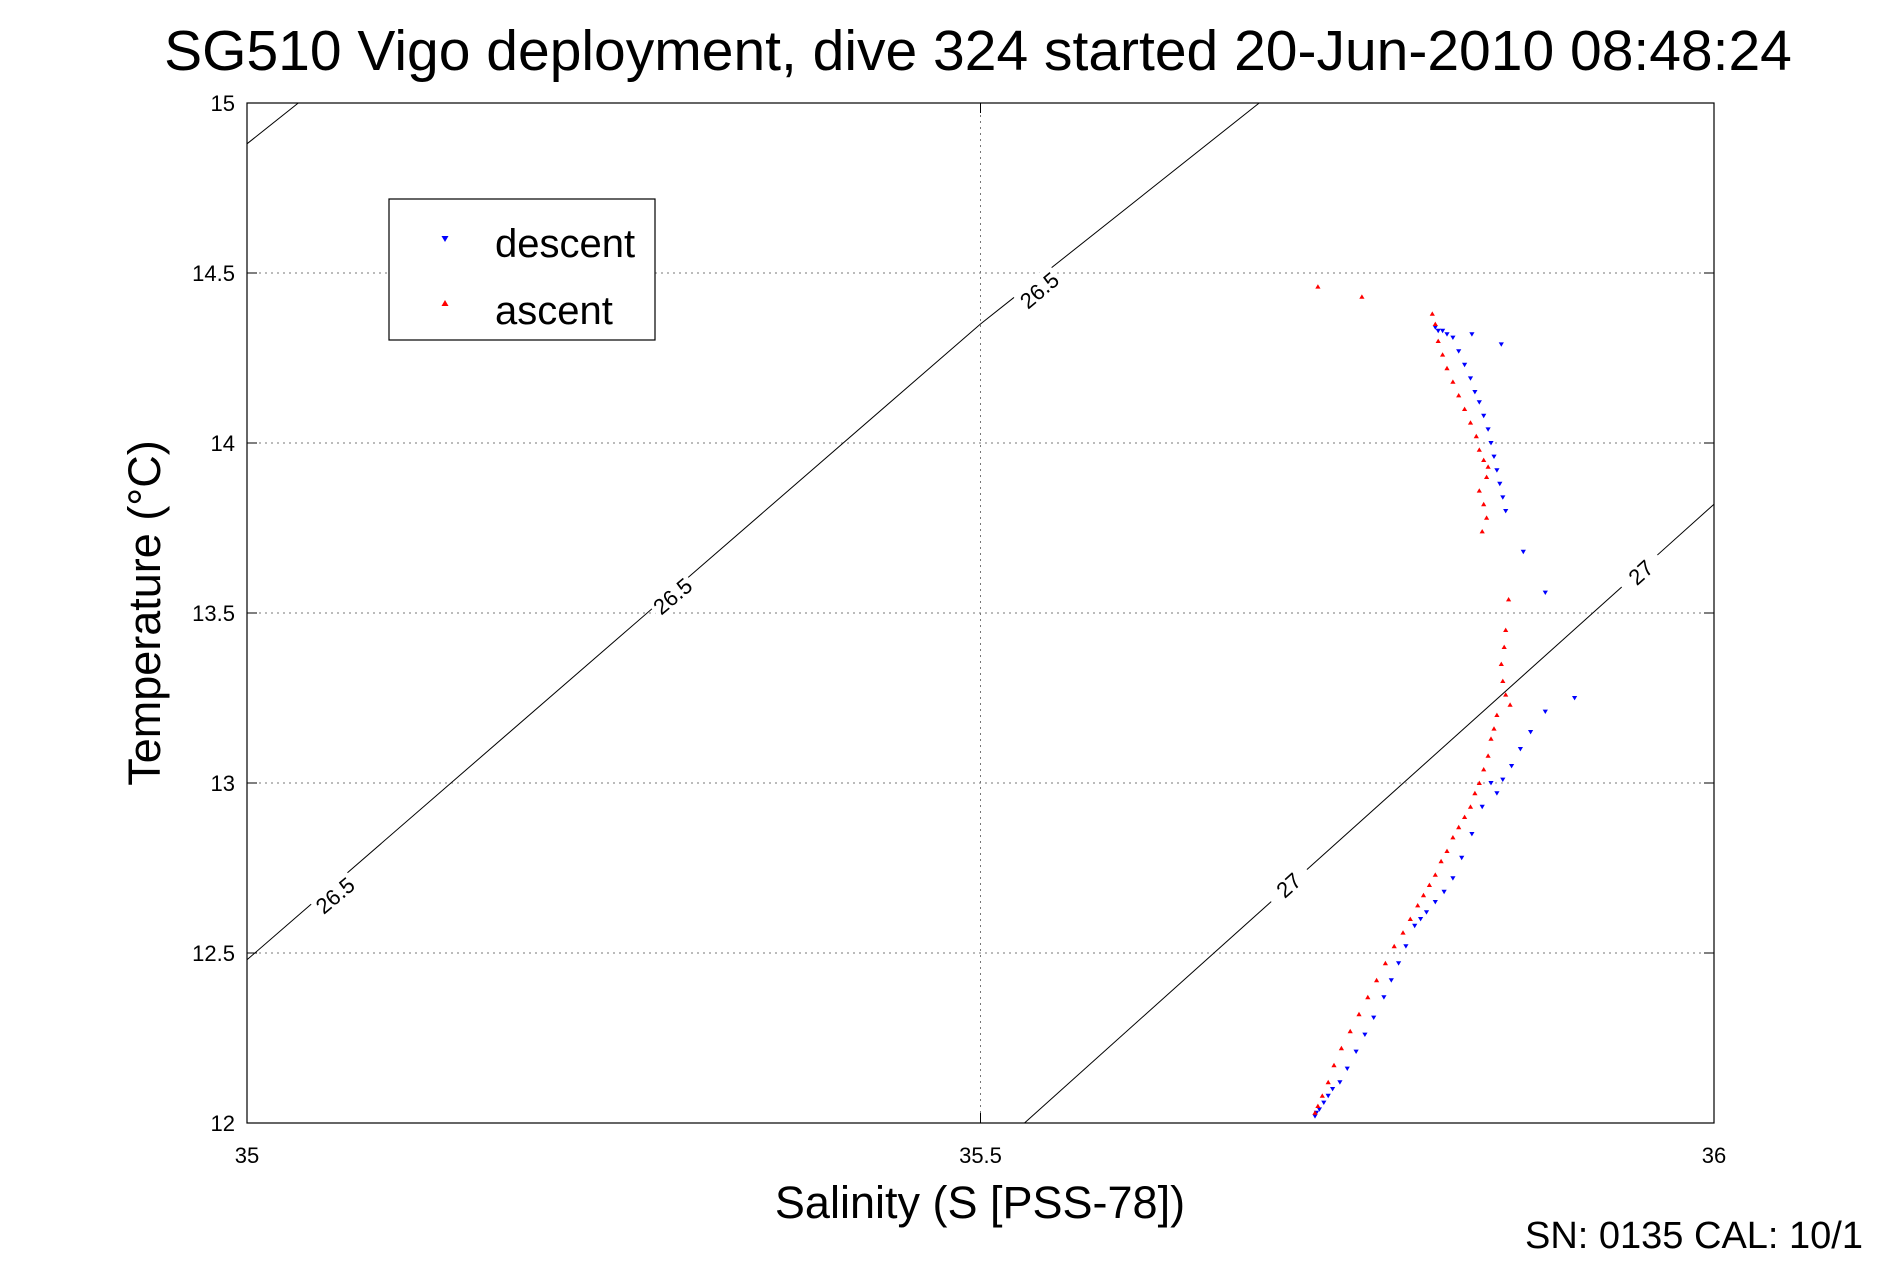 The width and height of the screenshot is (1891, 1262). Describe the element at coordinates (1445, 701) in the screenshot. I see `data-points` at that location.